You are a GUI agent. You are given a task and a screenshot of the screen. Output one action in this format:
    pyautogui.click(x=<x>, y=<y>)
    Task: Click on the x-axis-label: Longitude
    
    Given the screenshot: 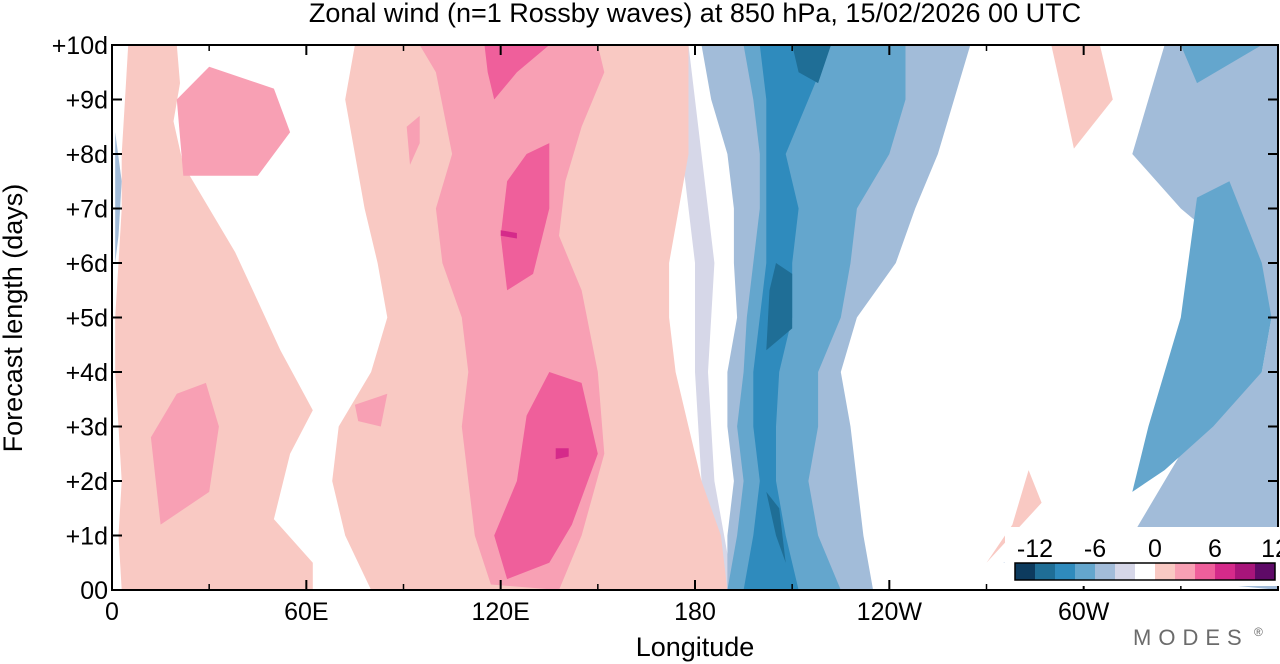 What is the action you would take?
    pyautogui.click(x=695, y=647)
    